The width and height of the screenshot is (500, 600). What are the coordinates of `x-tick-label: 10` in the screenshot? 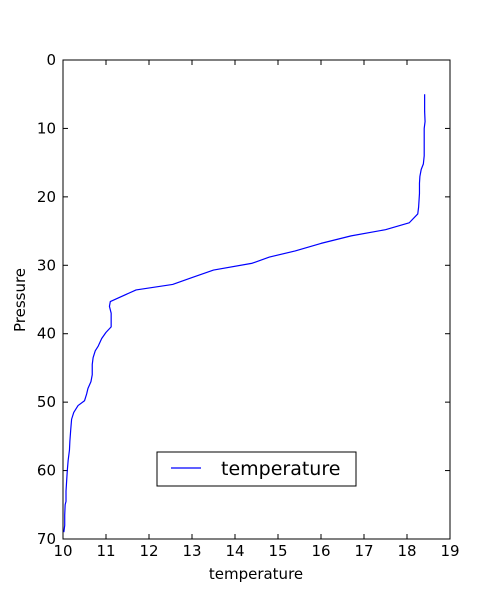 It's located at (62, 551).